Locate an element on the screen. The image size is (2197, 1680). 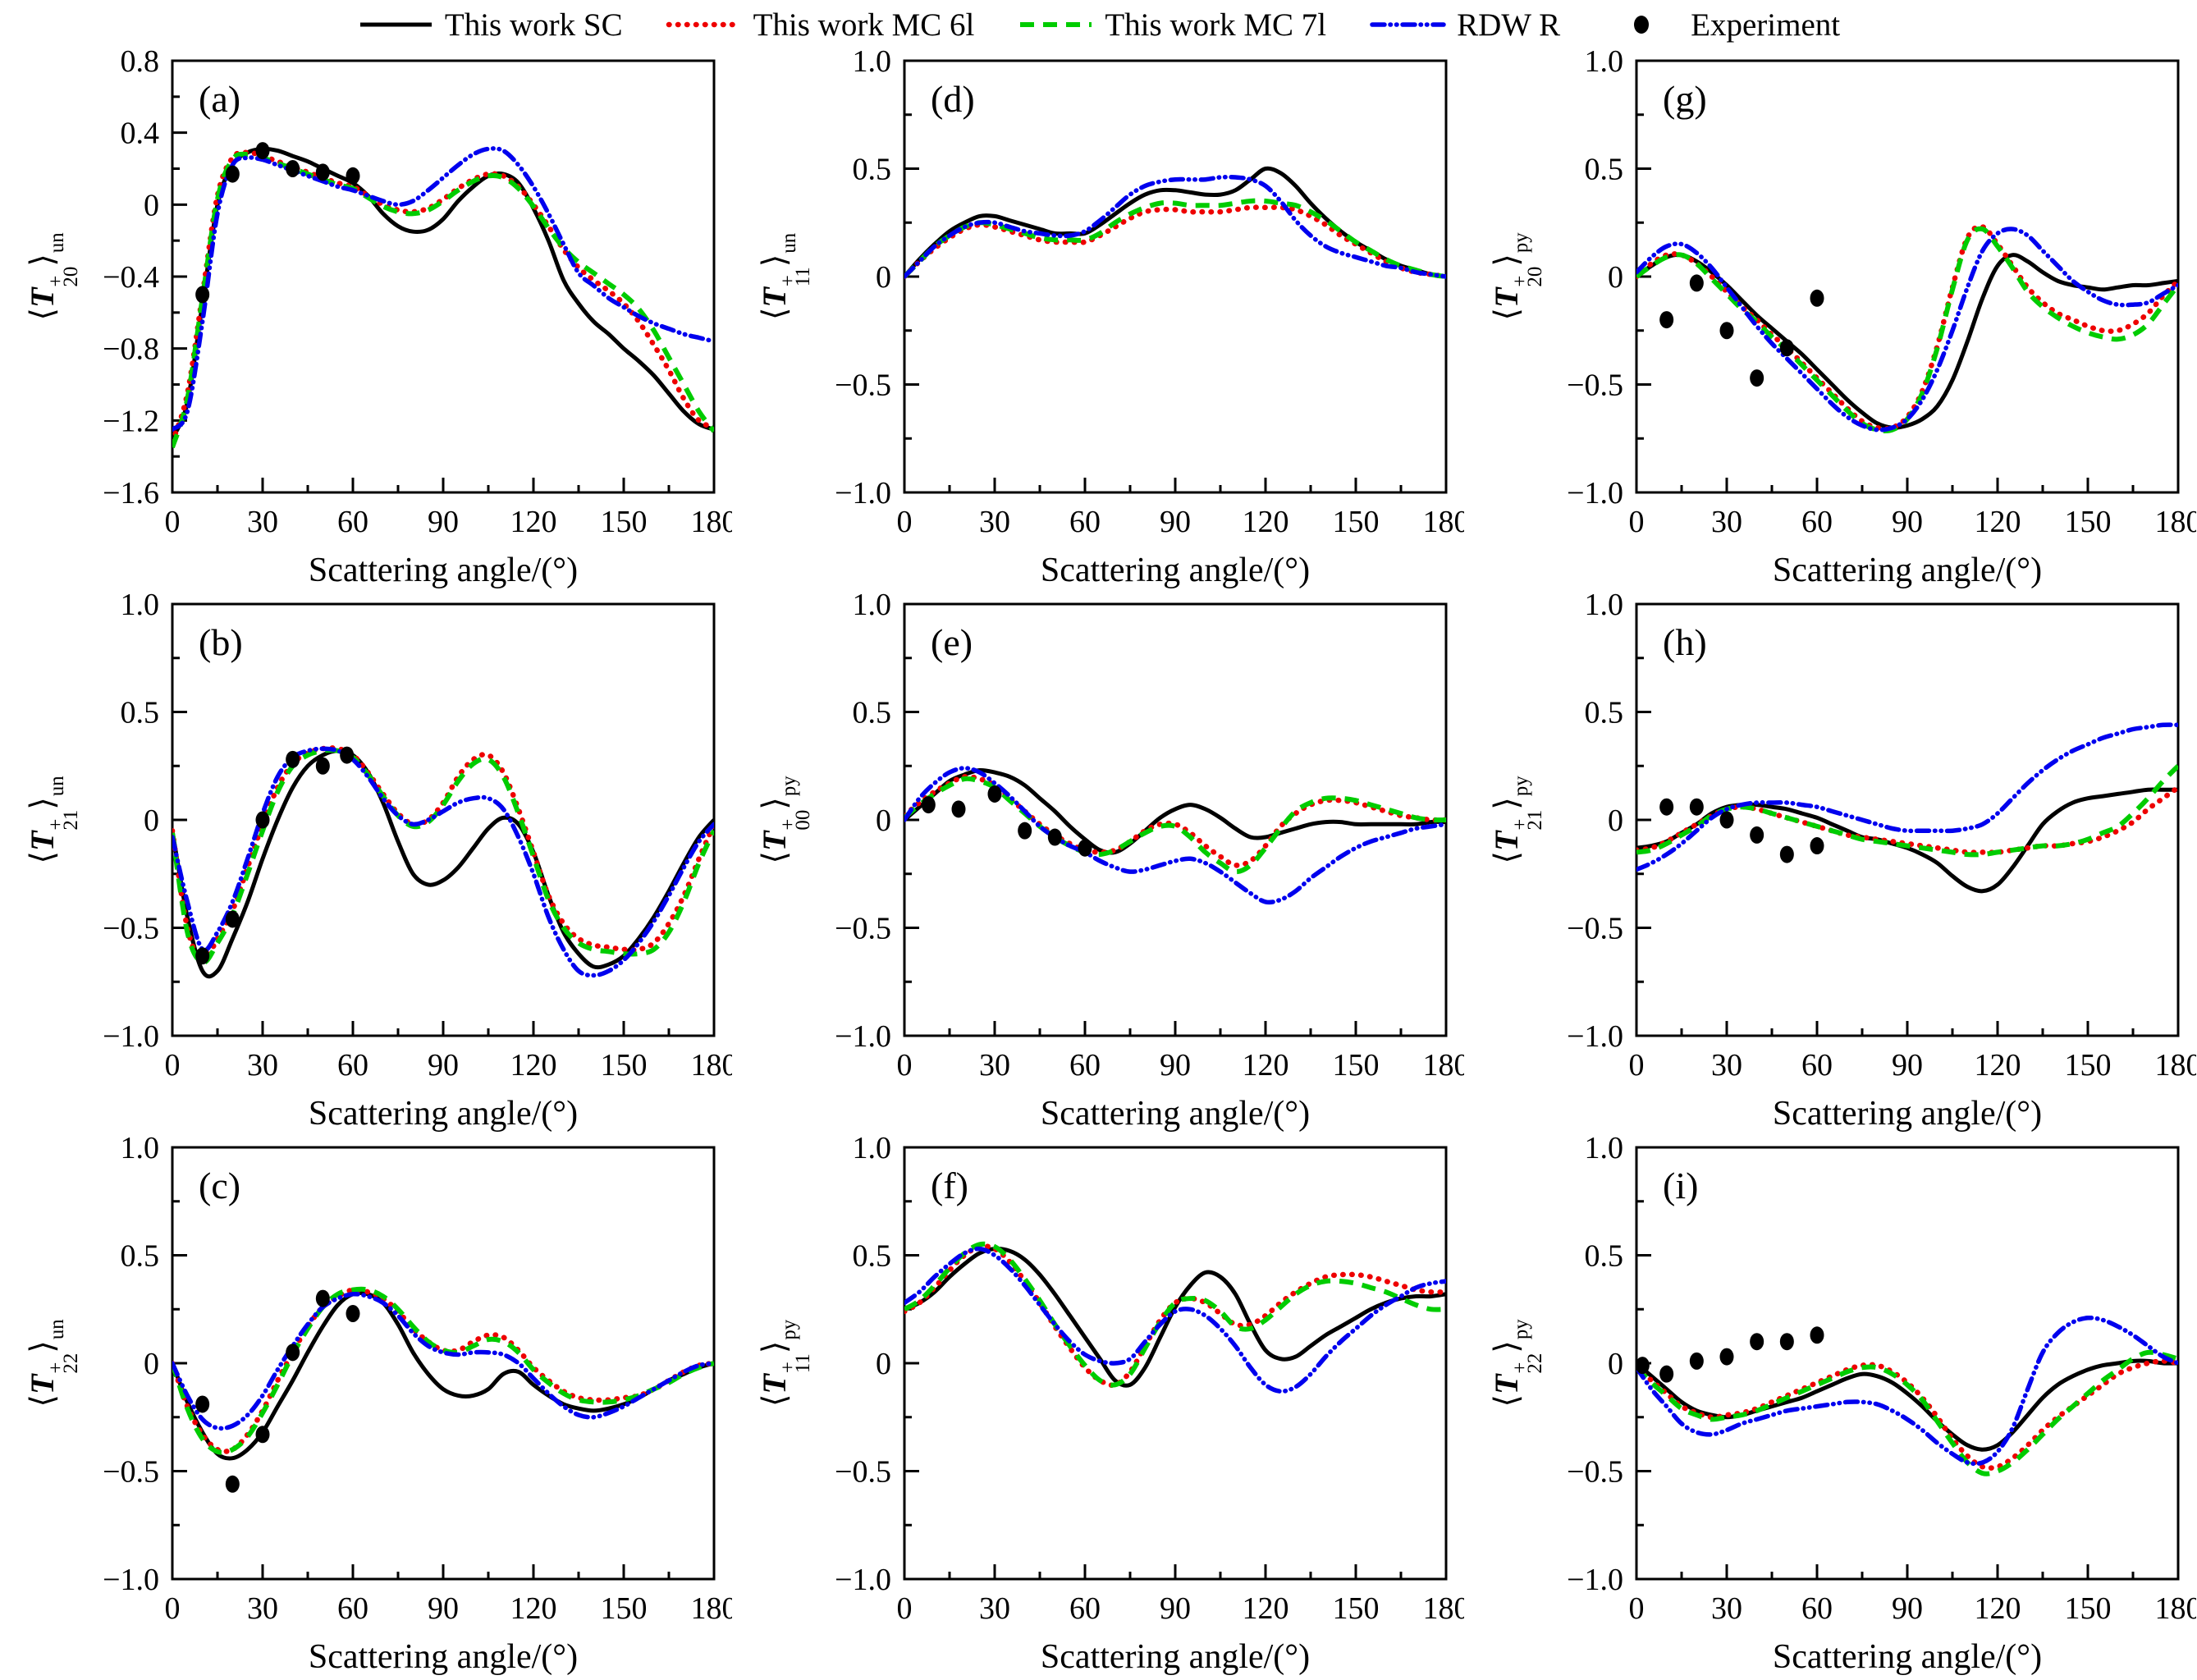
legend-item-experiment: Experiment is located at coordinates (1721, 25).